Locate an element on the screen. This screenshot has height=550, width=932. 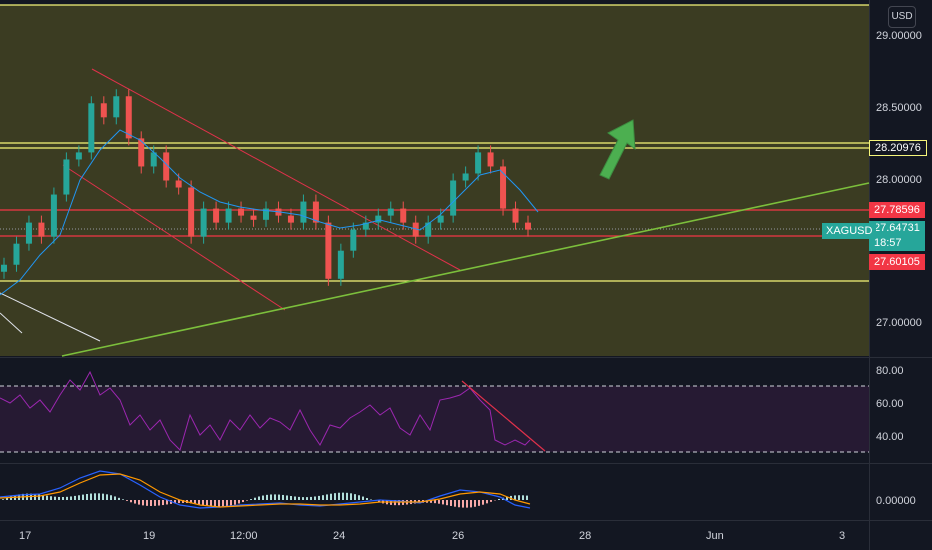
red-upper-price-tag: 27.78596 is located at coordinates (897, 210).